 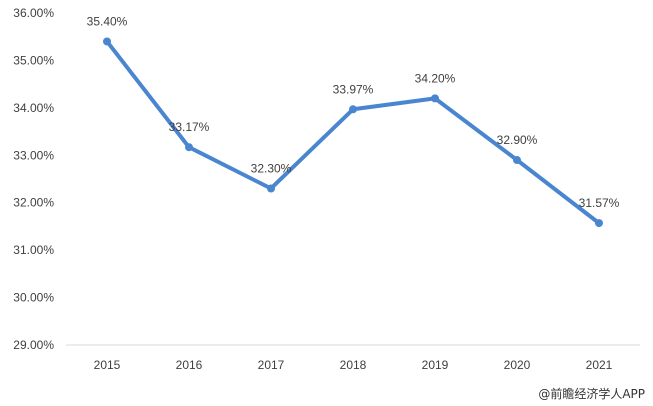 I want to click on x-tick-label: 2016, so click(x=189, y=365).